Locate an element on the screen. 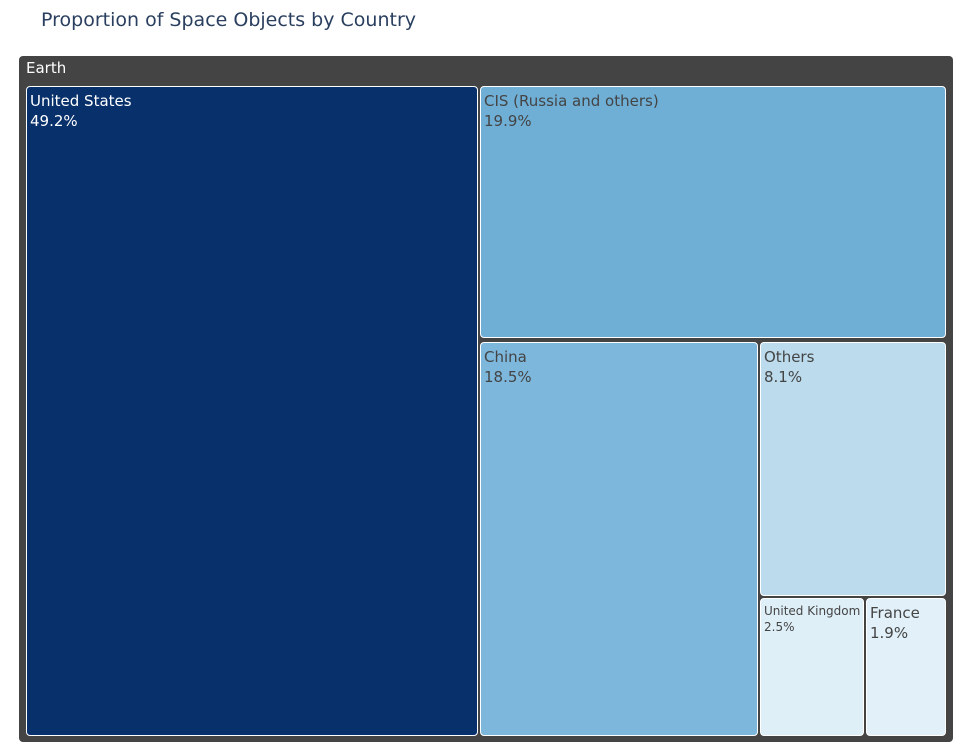 The height and width of the screenshot is (756, 976). tile-value-united-states: 49.2% is located at coordinates (54, 121).